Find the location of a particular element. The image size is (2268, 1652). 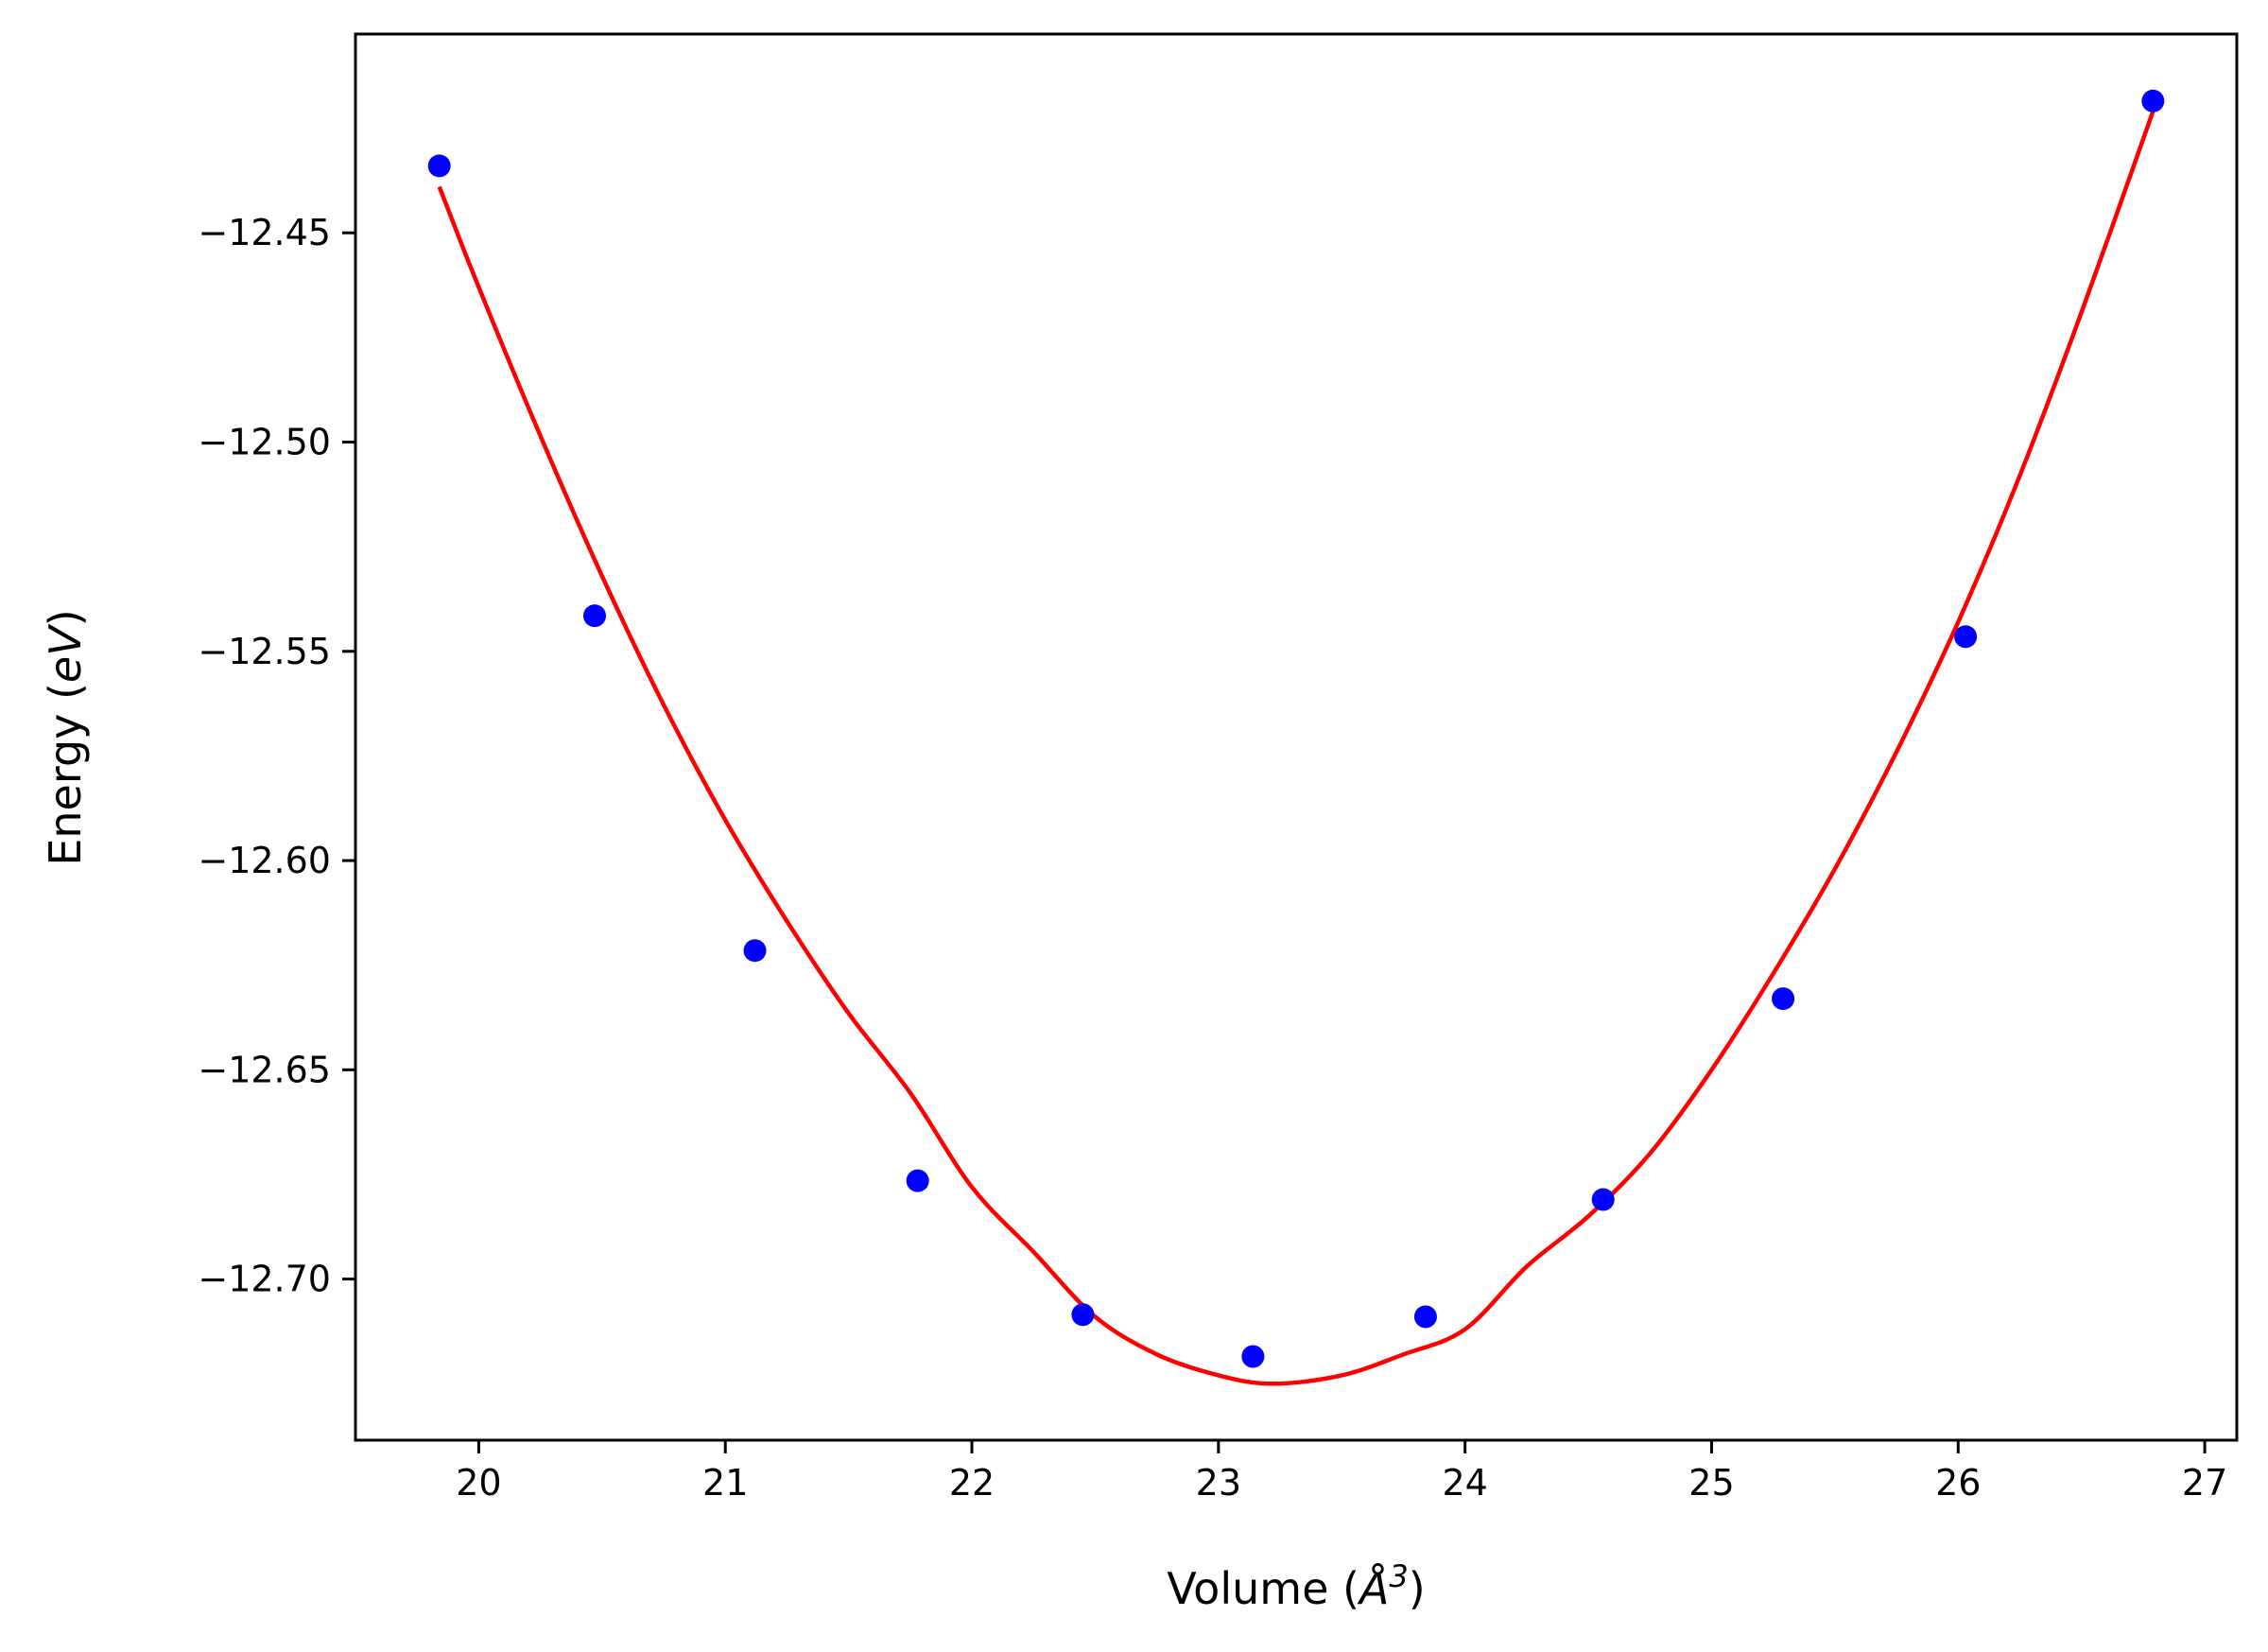

x-axis-label-power: 3 is located at coordinates (1399, 1576).